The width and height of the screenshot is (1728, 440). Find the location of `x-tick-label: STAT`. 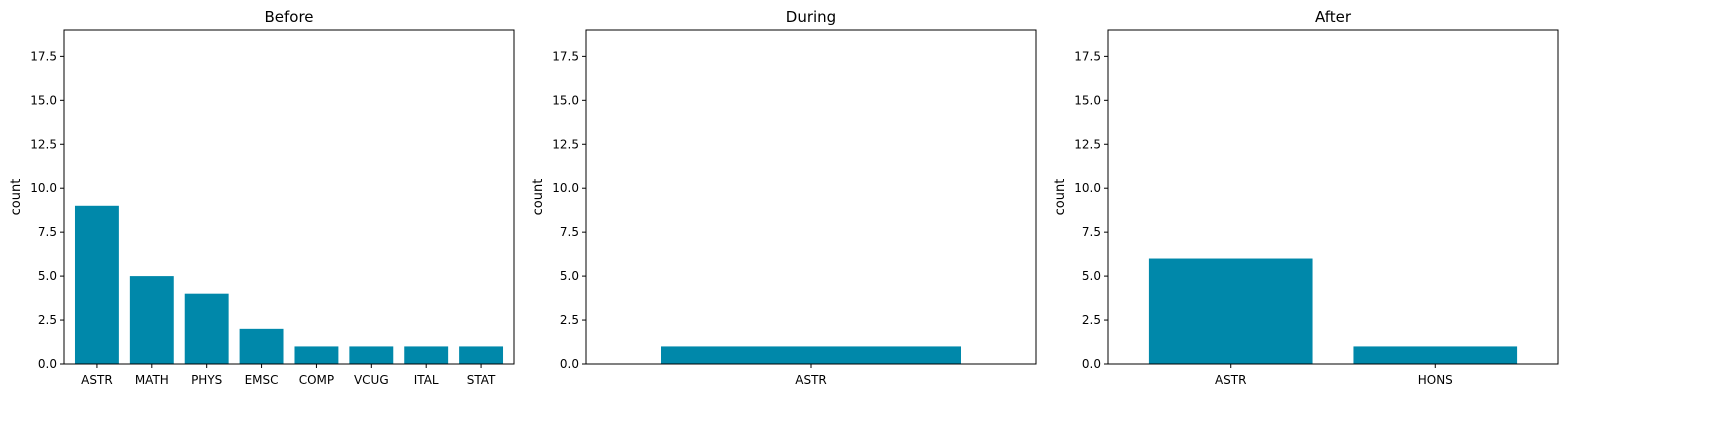

x-tick-label: STAT is located at coordinates (481, 380).